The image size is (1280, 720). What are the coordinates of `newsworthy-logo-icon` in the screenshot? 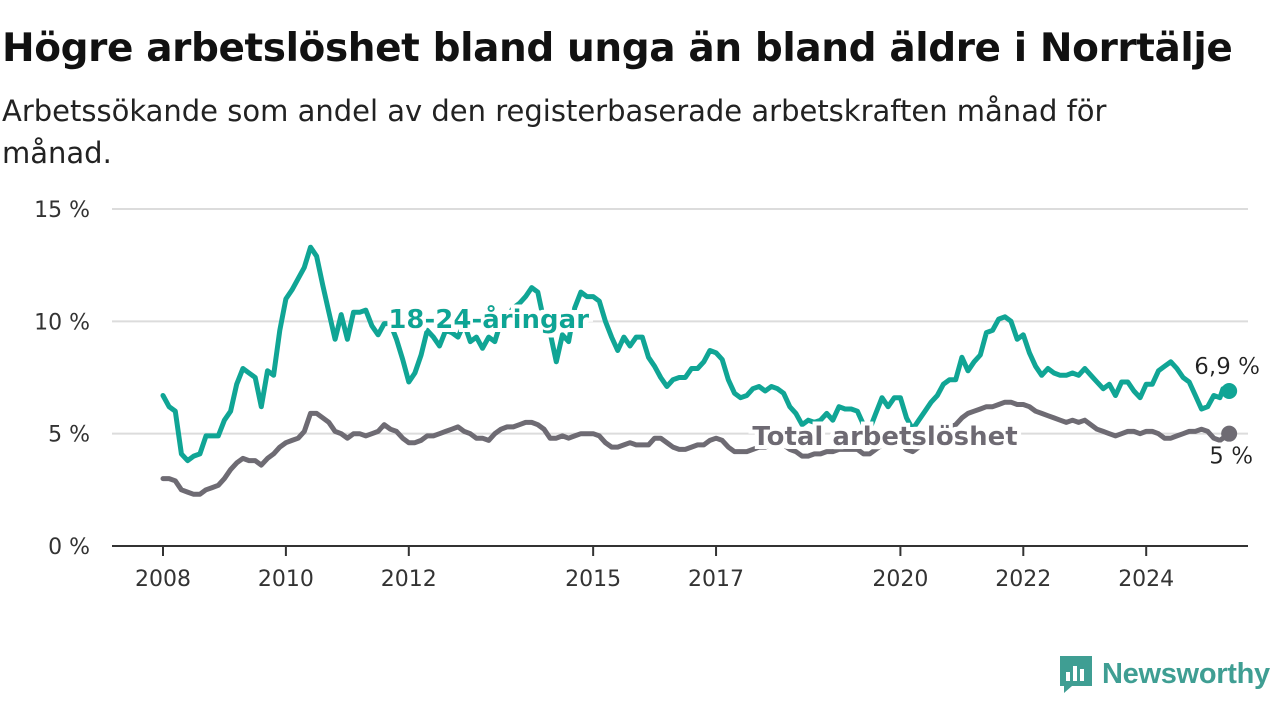 It's located at (1076, 674).